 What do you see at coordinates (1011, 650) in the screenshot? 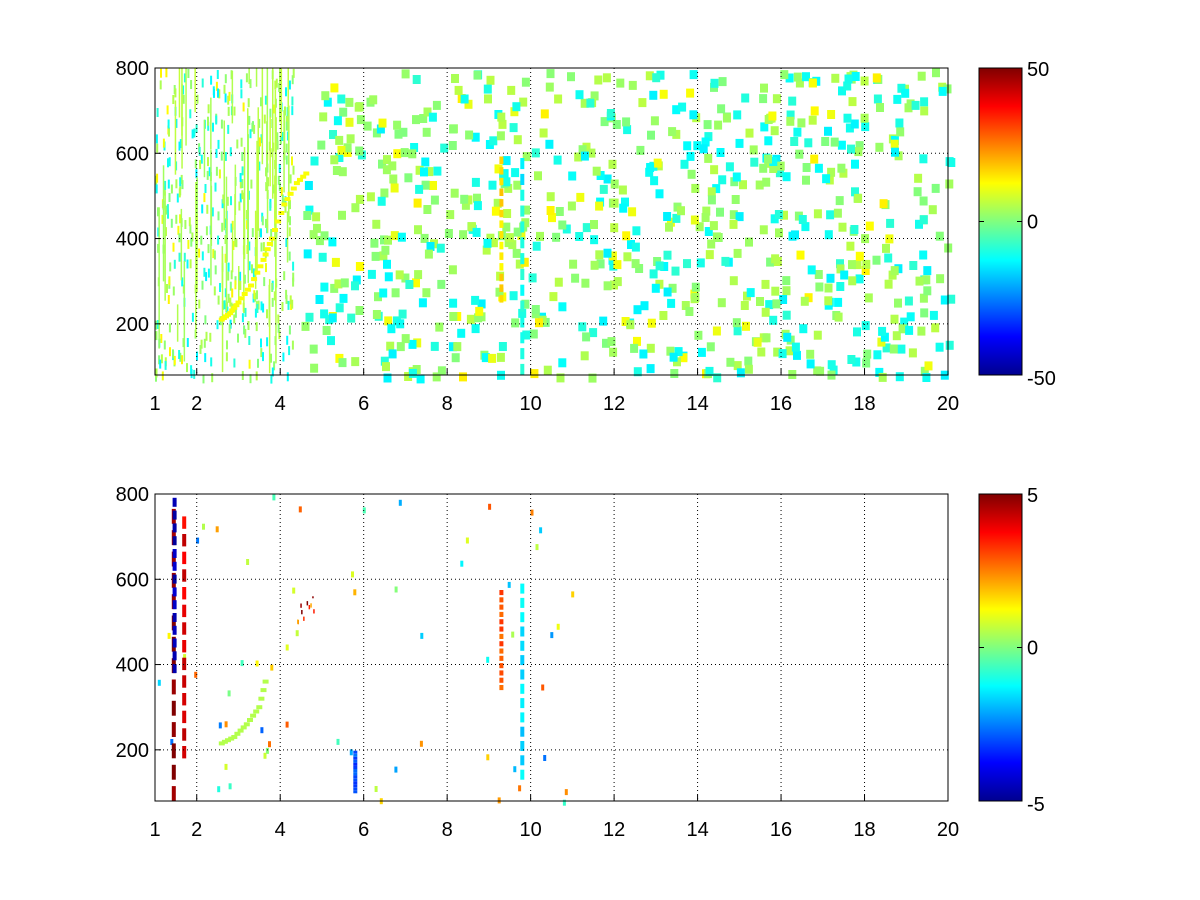
I see `bottom-colorbar: 5 0 -5` at bounding box center [1011, 650].